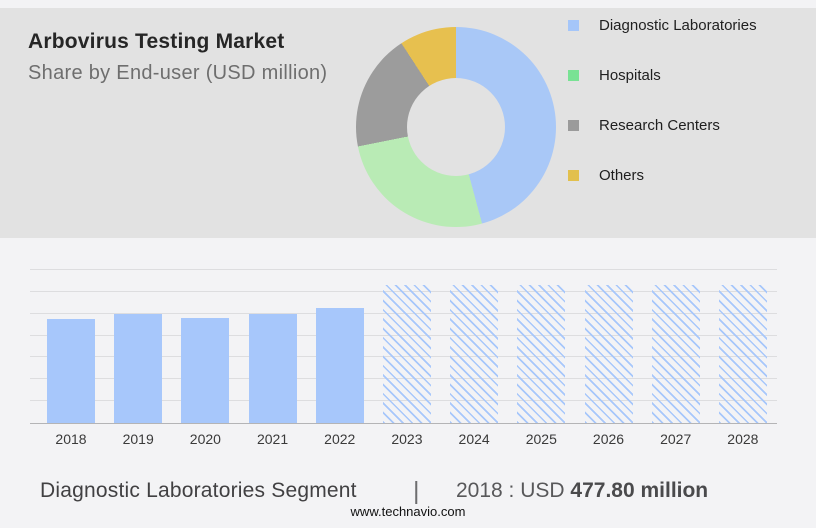  I want to click on bar-2022, so click(339, 365).